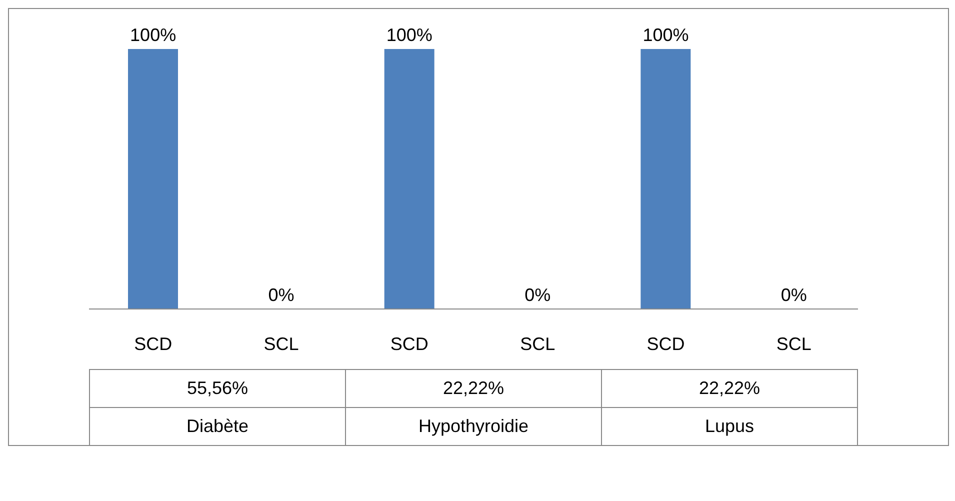 The height and width of the screenshot is (501, 955). Describe the element at coordinates (730, 426) in the screenshot. I see `text: Lupus` at that location.